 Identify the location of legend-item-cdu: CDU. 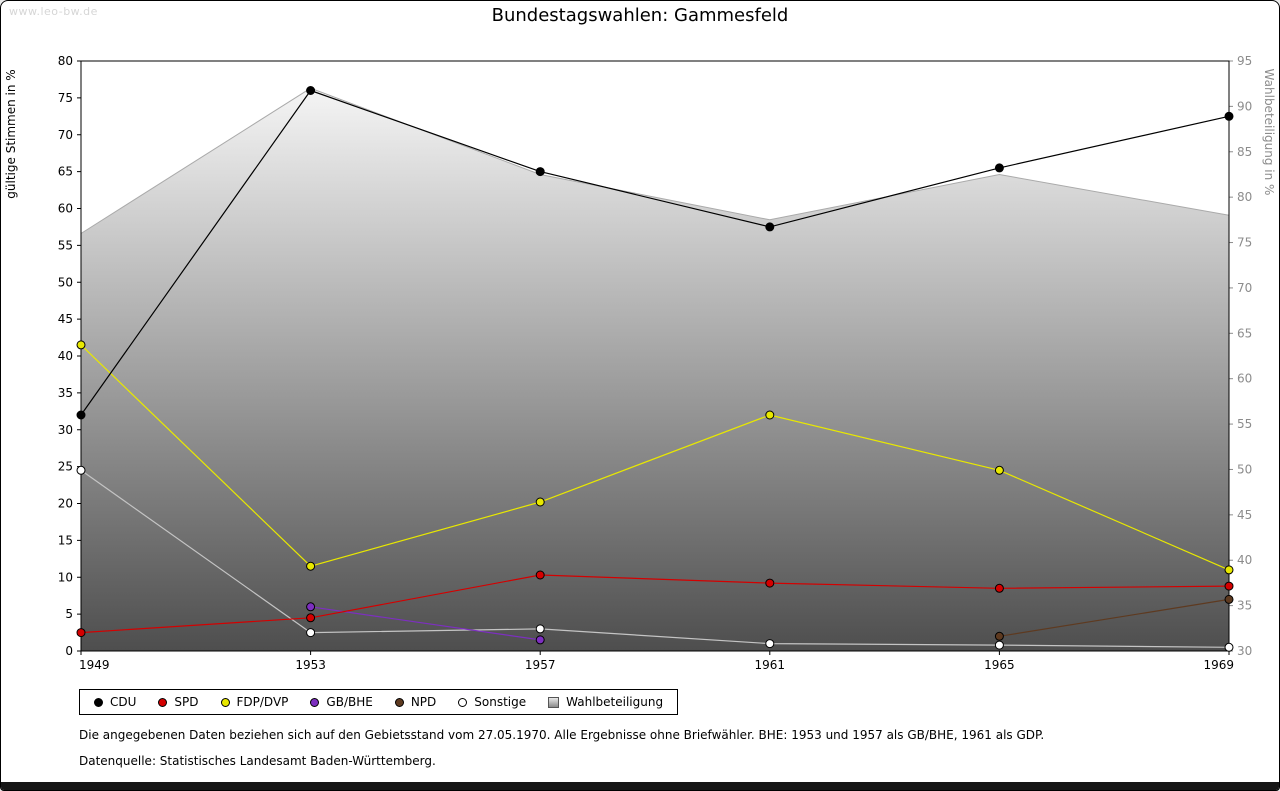
(115, 702).